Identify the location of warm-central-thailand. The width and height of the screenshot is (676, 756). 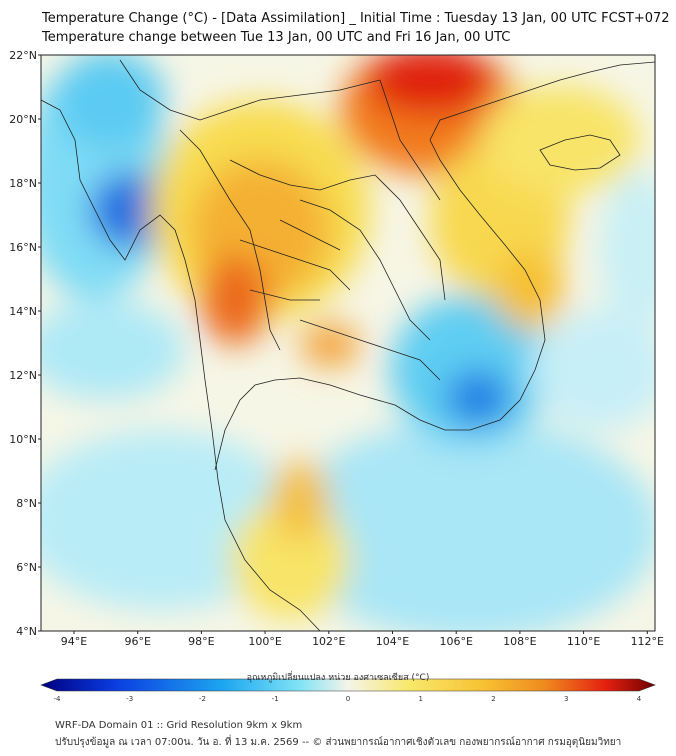
(330, 345).